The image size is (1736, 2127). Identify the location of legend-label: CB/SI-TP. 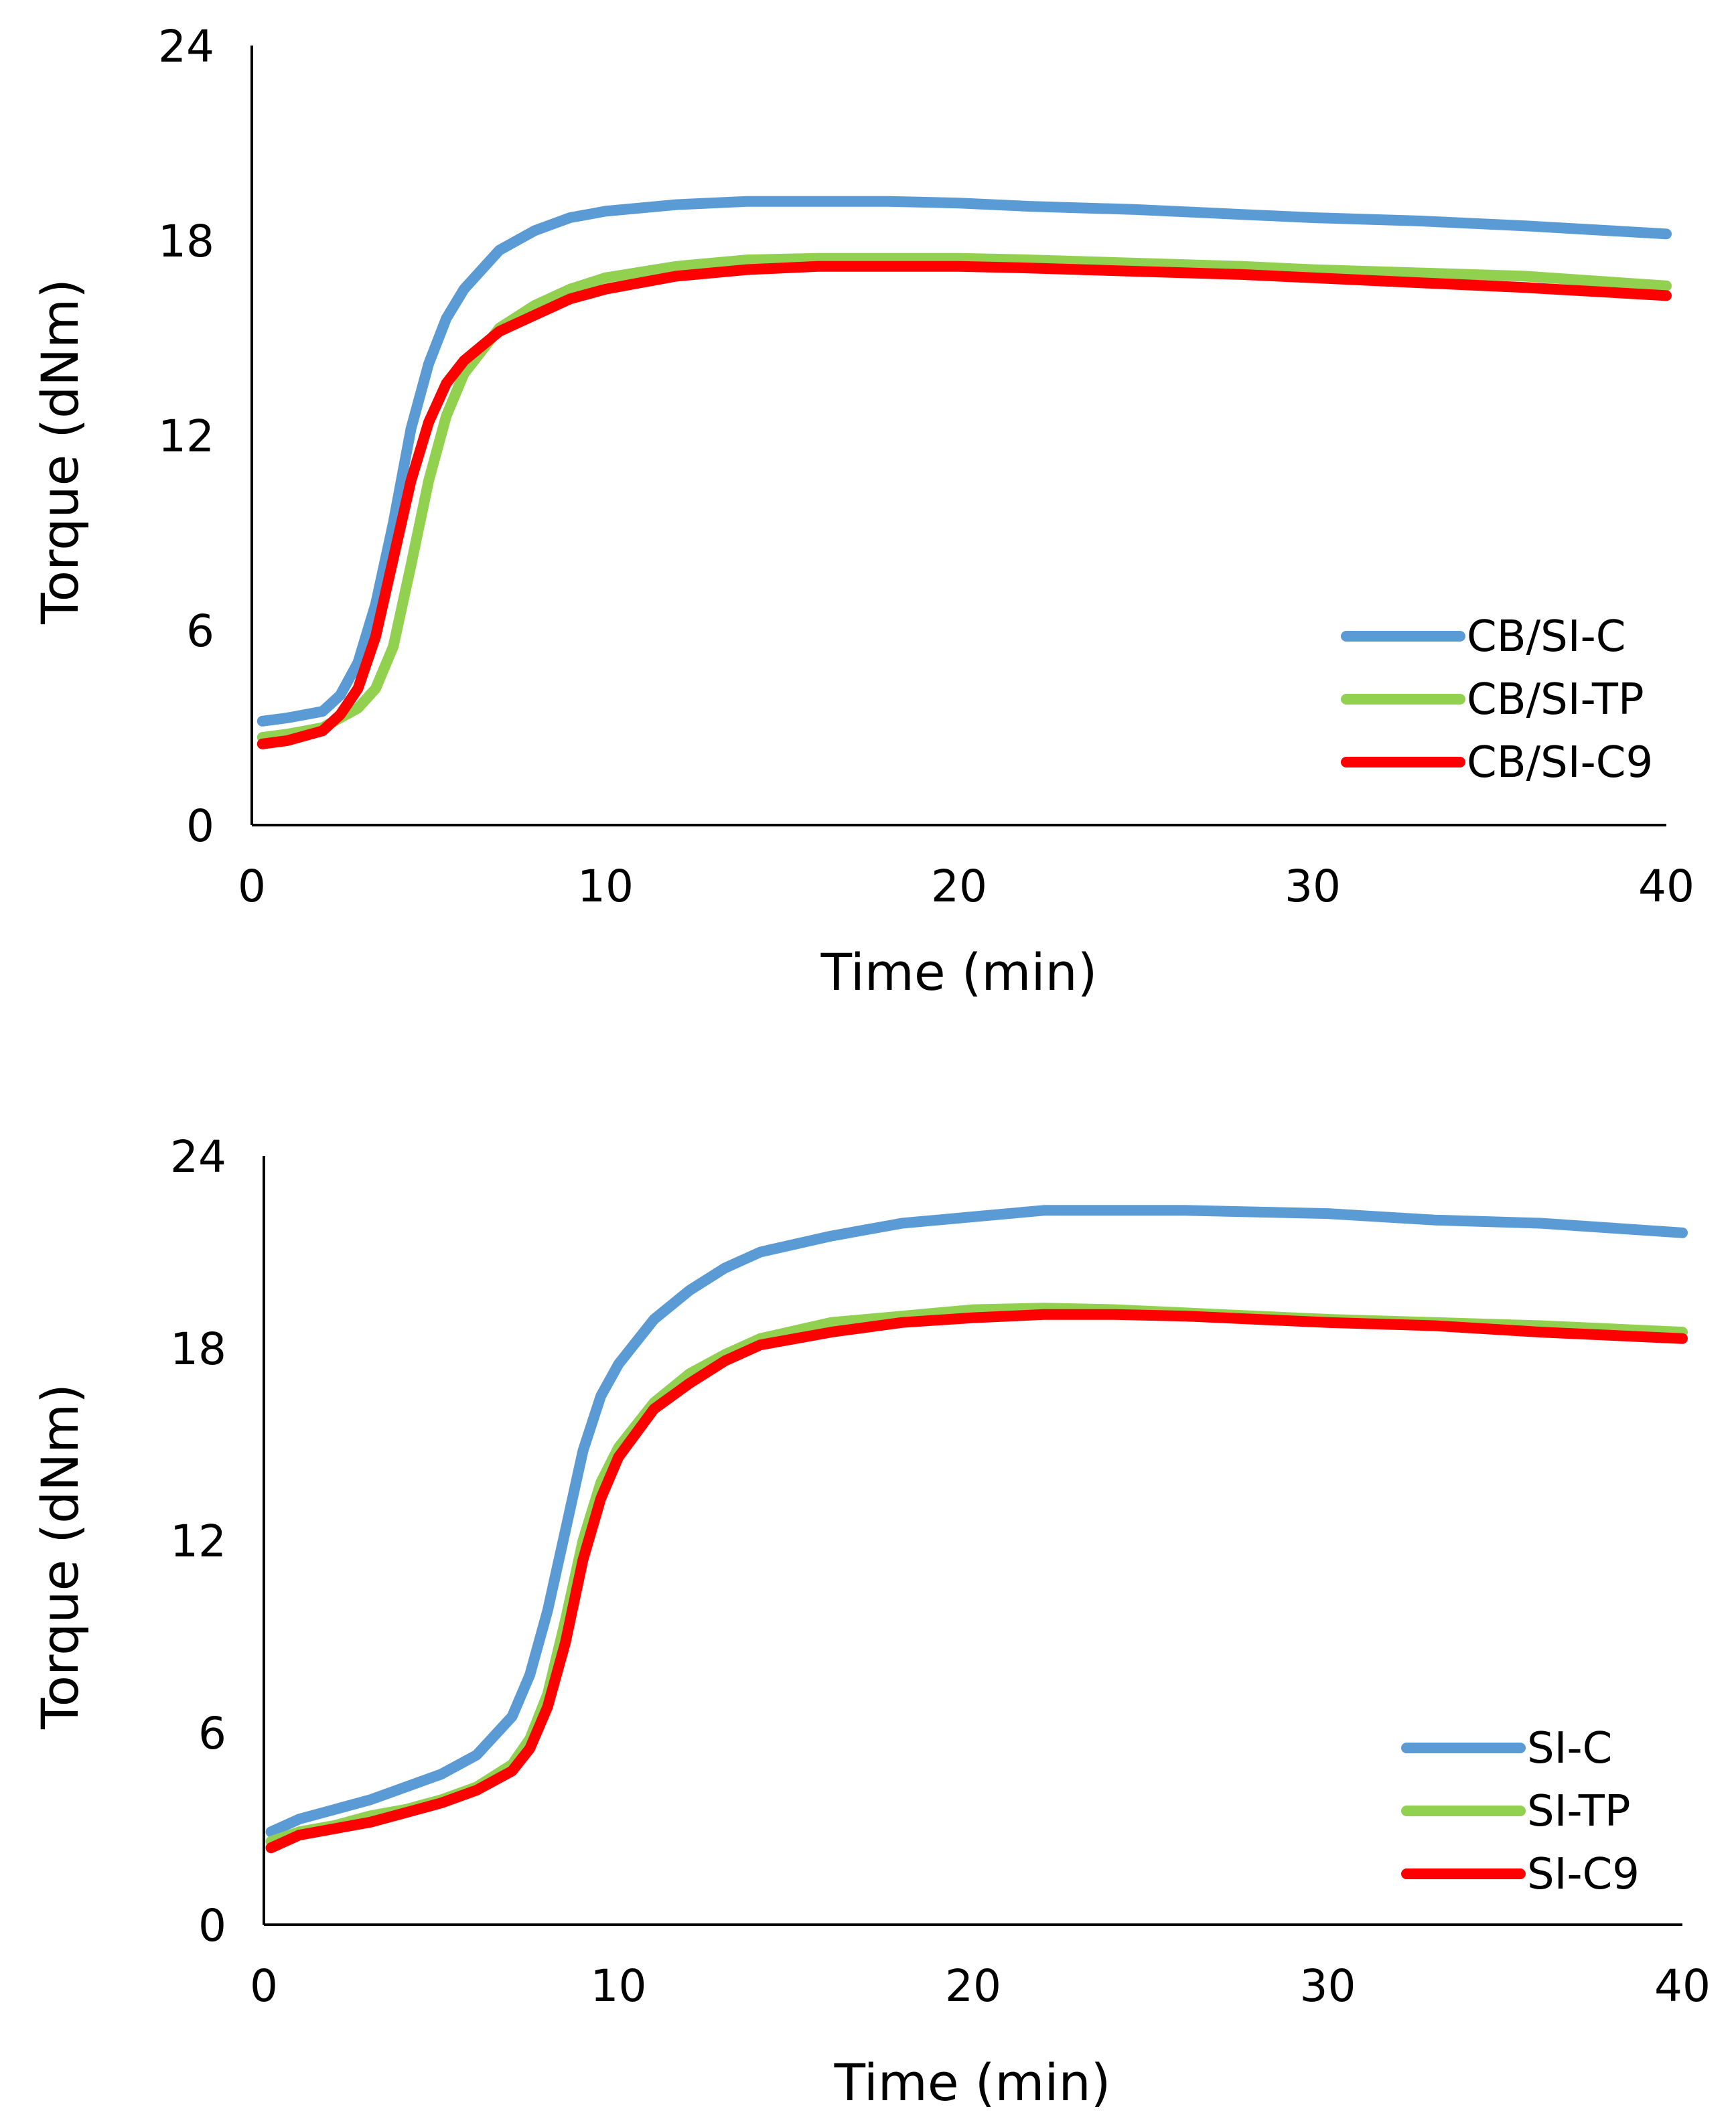
(1555, 700).